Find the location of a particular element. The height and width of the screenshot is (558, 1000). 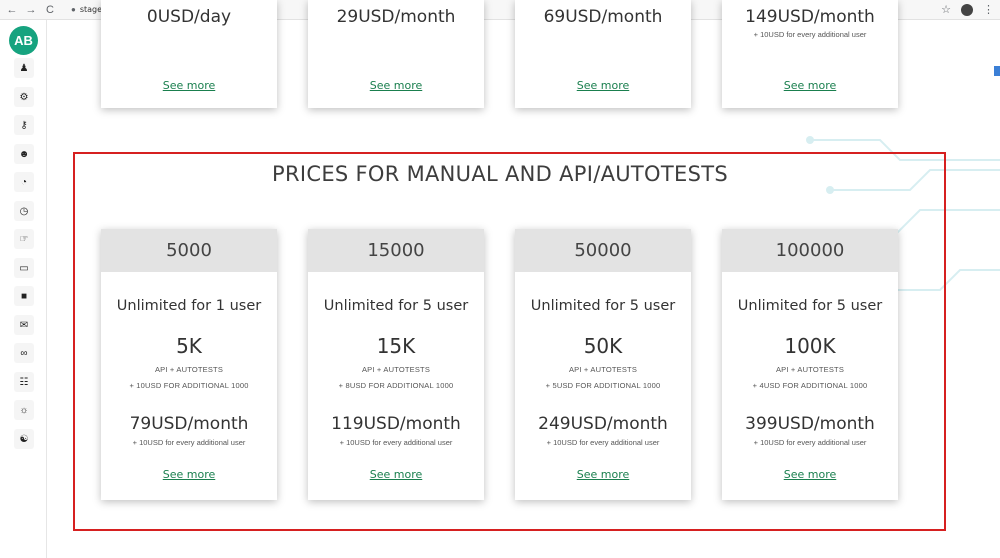

card-volume: 50K is located at coordinates (603, 346).